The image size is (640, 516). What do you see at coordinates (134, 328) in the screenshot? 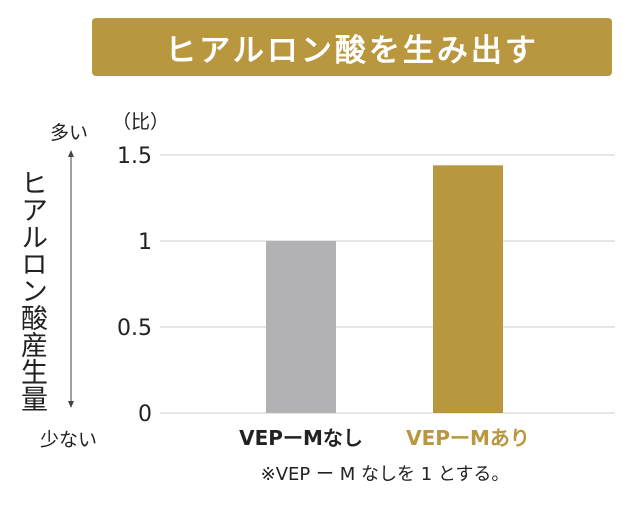
I see `y-tick-label: 0.5` at bounding box center [134, 328].